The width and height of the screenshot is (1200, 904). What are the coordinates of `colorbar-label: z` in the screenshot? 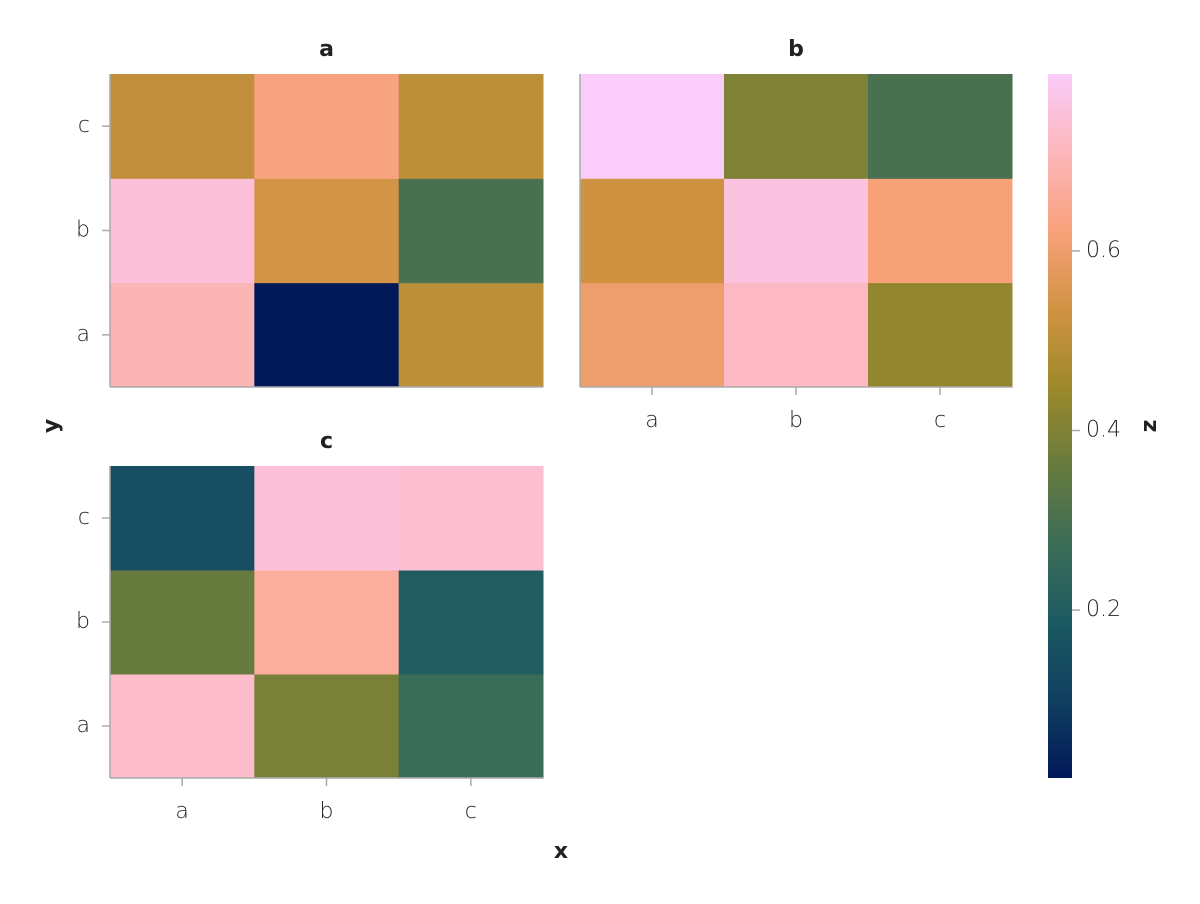 It's located at (1149, 426).